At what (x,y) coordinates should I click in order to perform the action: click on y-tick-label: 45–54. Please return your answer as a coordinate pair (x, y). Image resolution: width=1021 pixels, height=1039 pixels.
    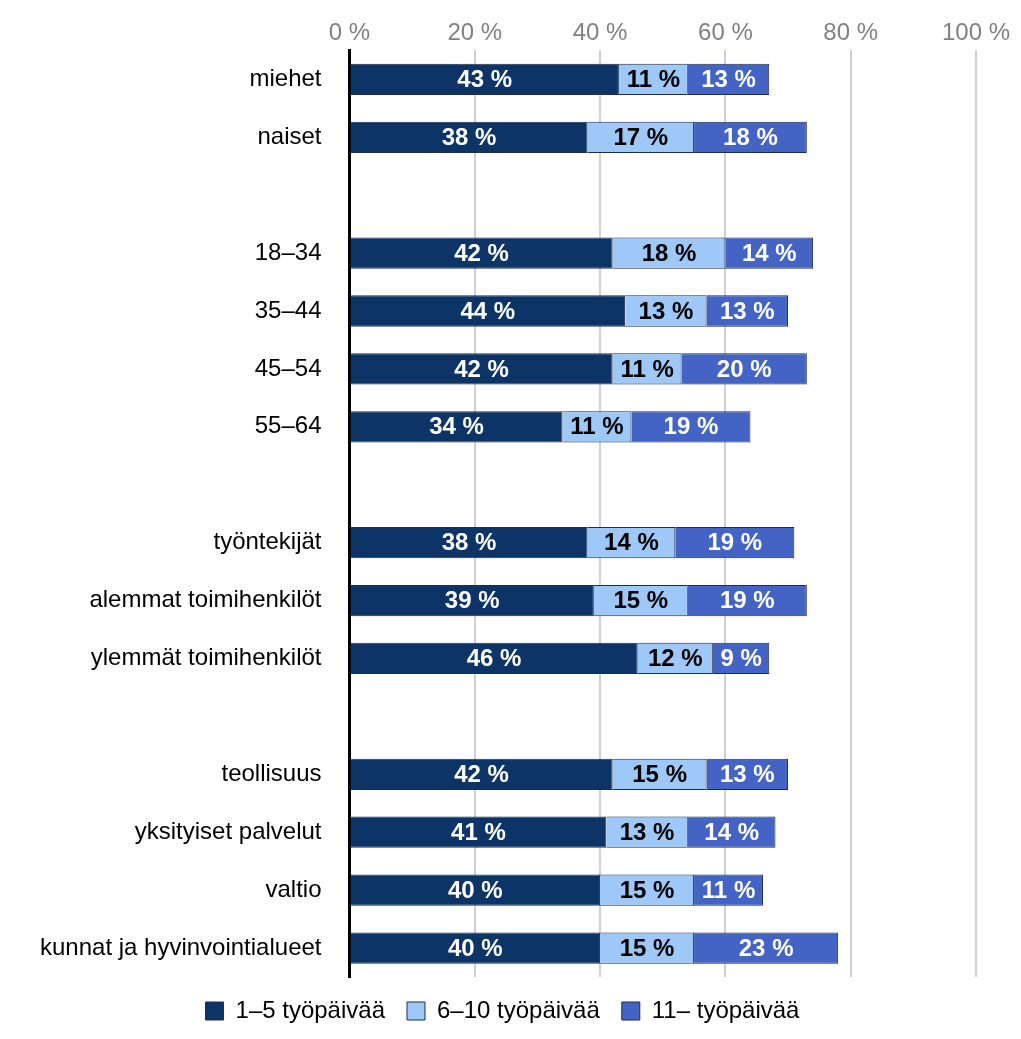
    Looking at the image, I should click on (288, 367).